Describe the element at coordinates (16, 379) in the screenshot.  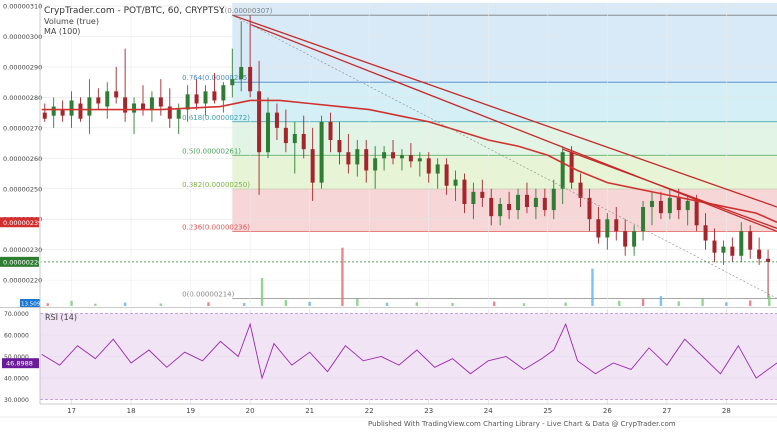
I see `rsi-tick-label: 40.0000` at that location.